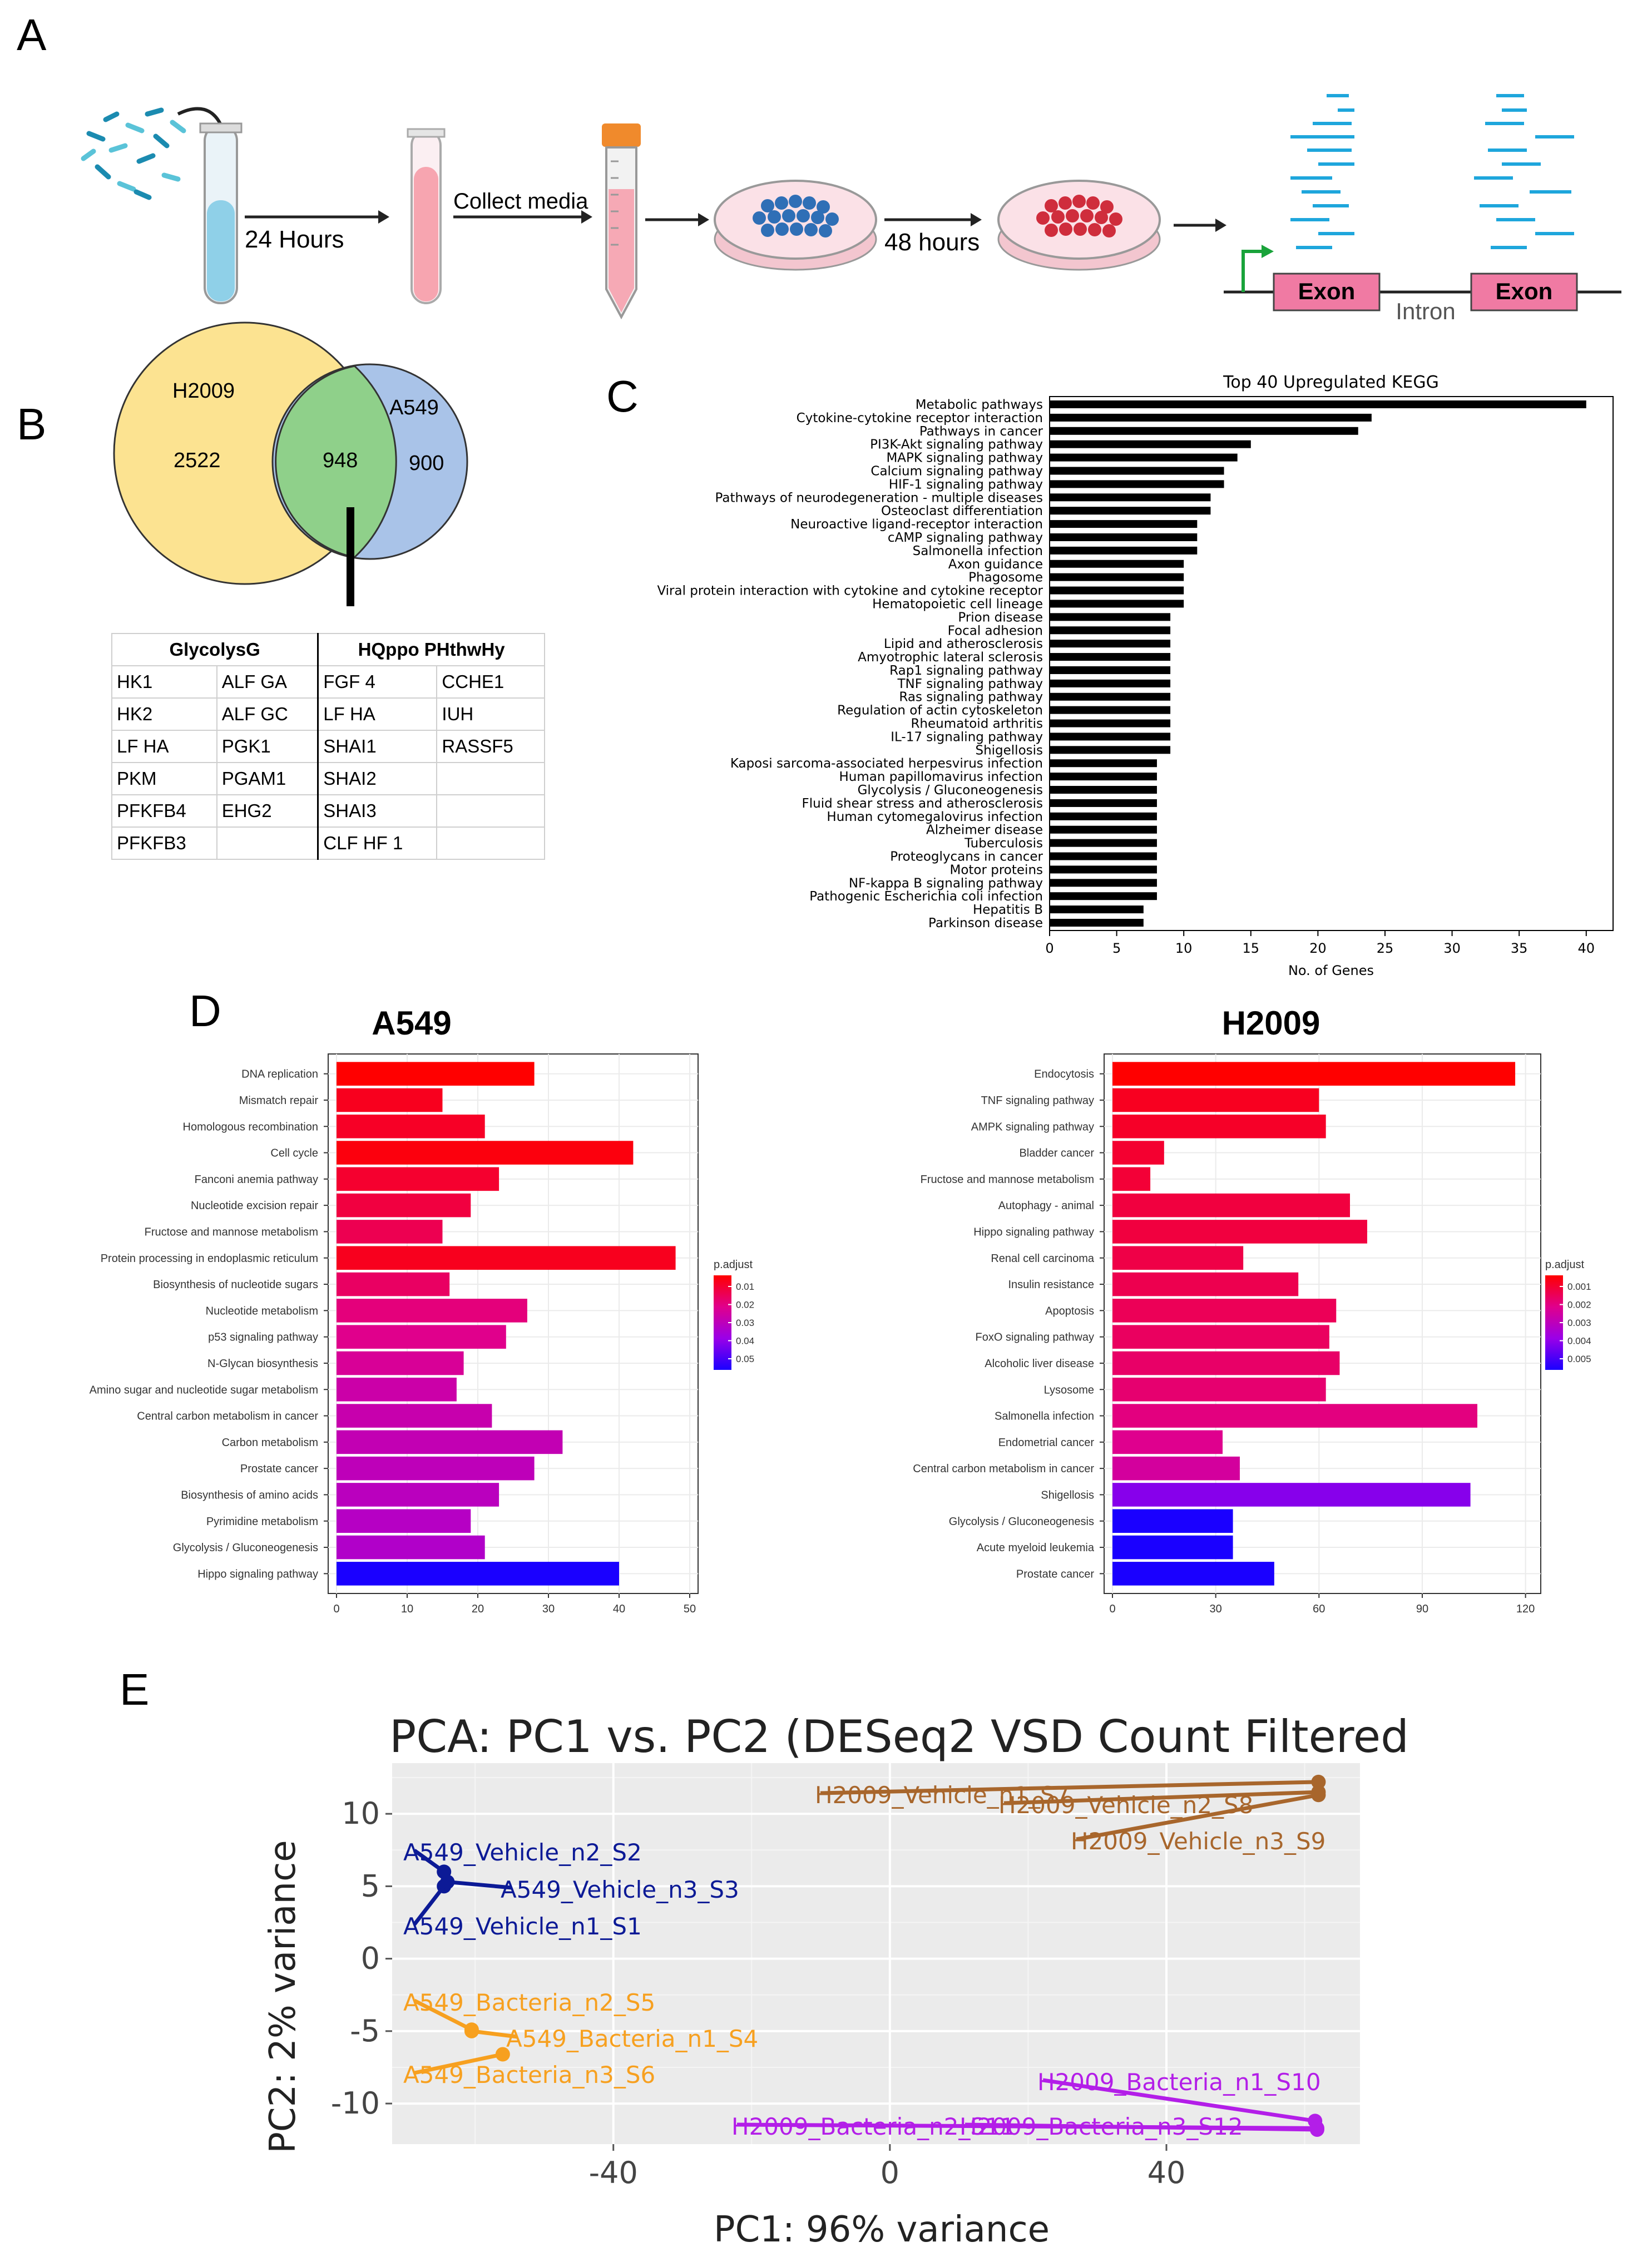  What do you see at coordinates (1331, 663) in the screenshot?
I see `kegg-plot-frame` at bounding box center [1331, 663].